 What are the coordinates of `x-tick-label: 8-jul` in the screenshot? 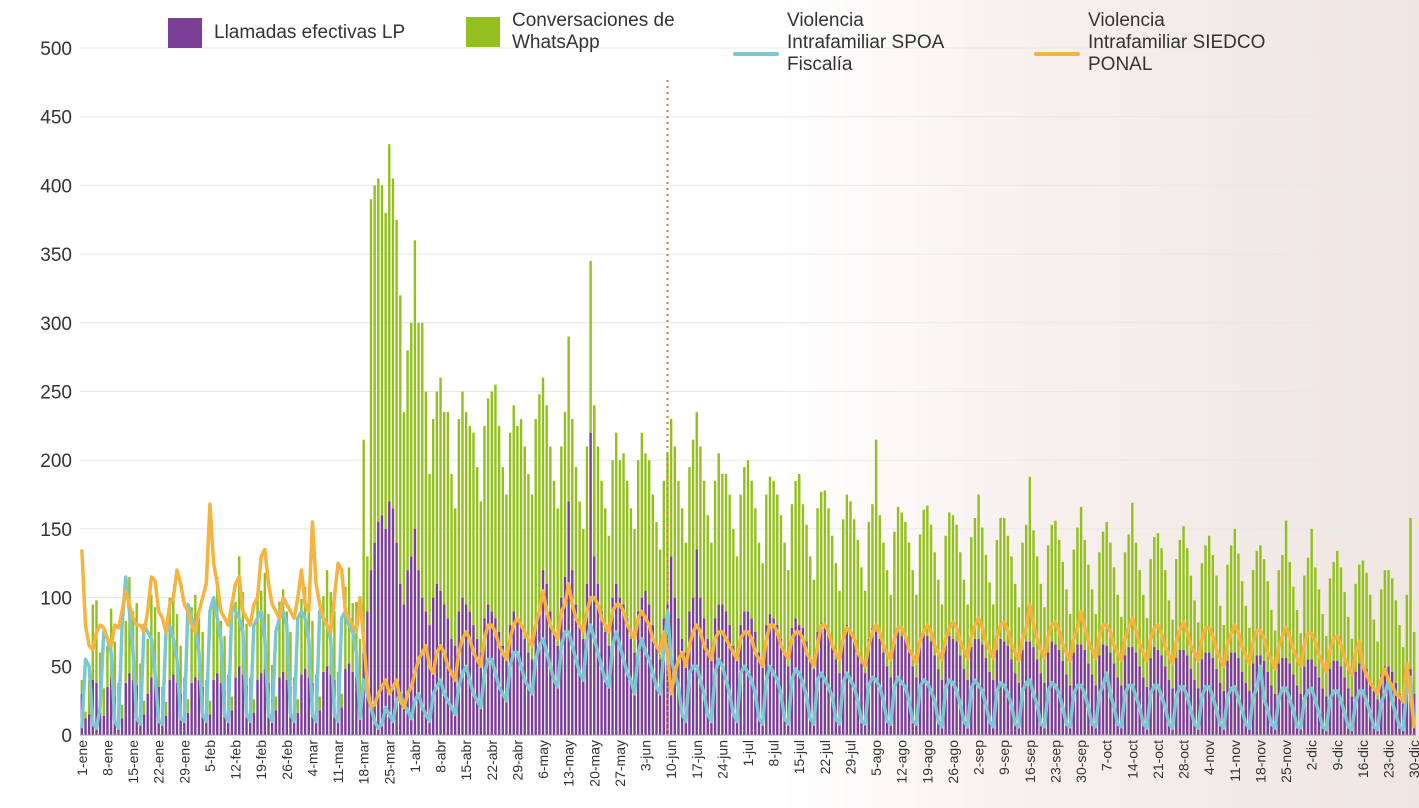 It's located at (774, 753).